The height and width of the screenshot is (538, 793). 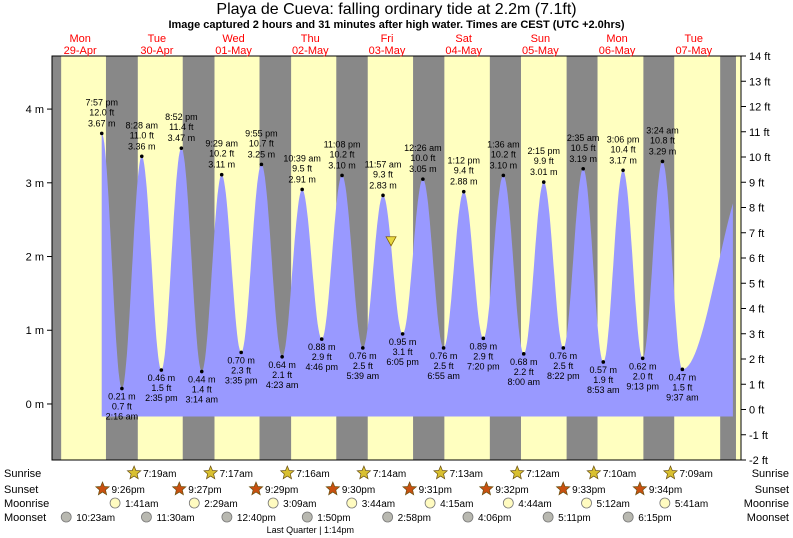 I want to click on right-tick-label: 9 ft, so click(x=756, y=183).